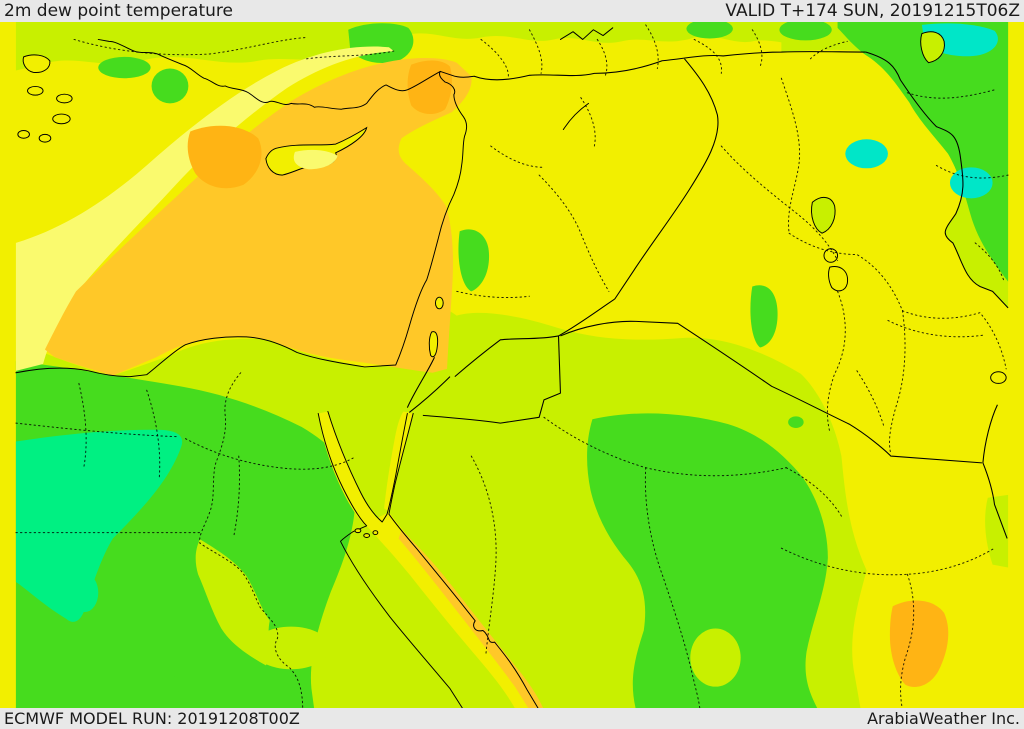 This screenshot has width=1024, height=729. I want to click on lake-urmia, so click(932, 47).